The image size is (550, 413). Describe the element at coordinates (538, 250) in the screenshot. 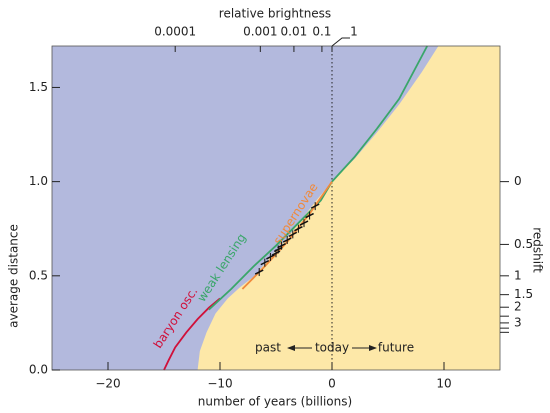

I see `y2-axis-title: redshift` at that location.